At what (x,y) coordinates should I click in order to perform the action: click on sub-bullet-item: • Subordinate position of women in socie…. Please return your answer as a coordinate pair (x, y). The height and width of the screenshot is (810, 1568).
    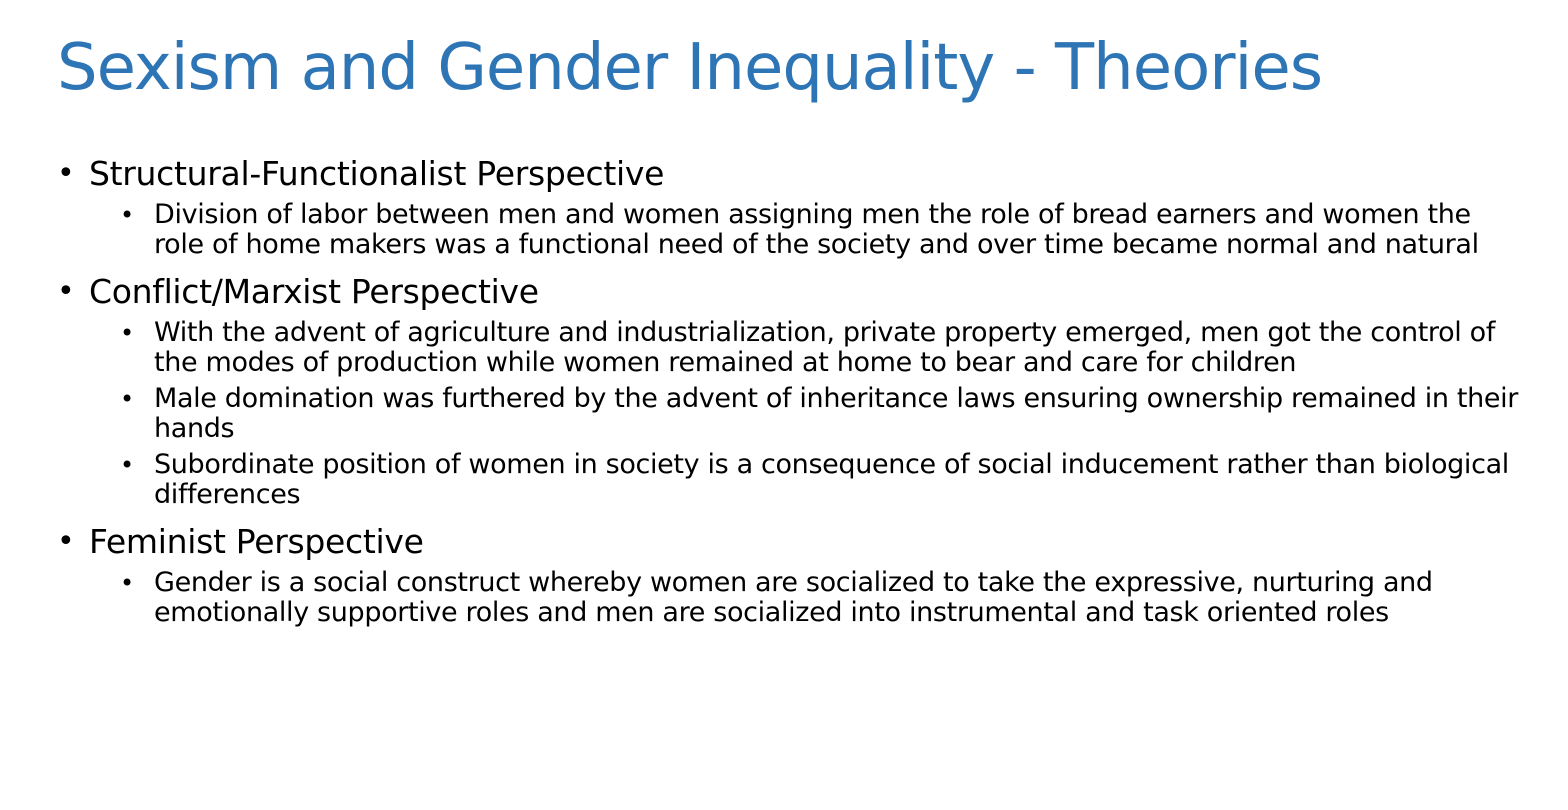
    Looking at the image, I should click on (797, 480).